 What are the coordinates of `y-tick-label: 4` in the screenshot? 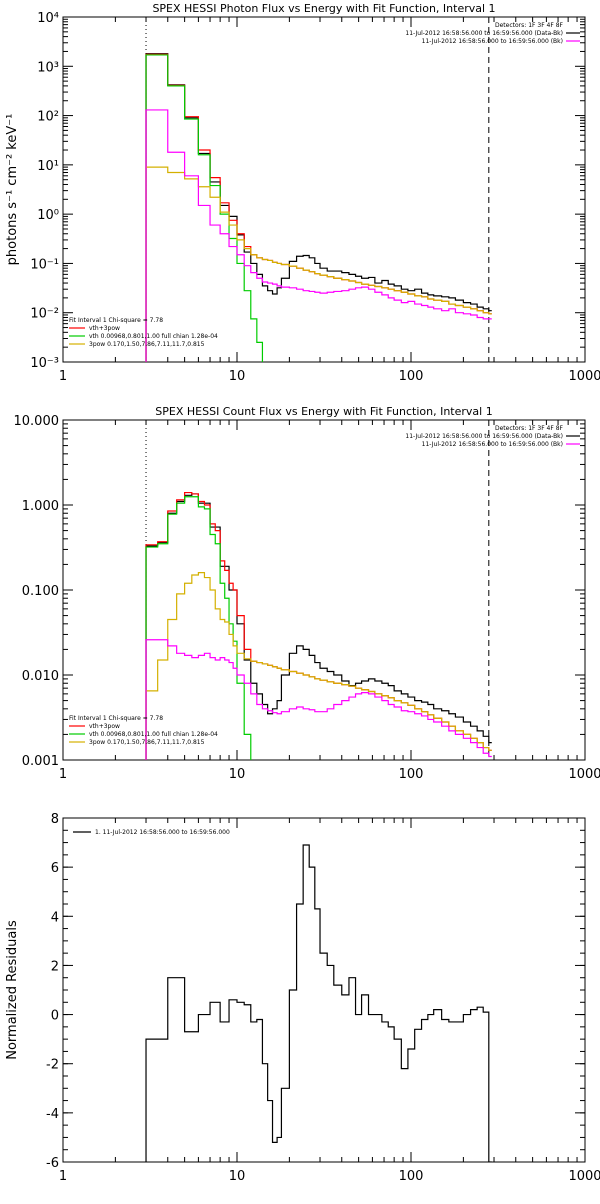 It's located at (55, 917).